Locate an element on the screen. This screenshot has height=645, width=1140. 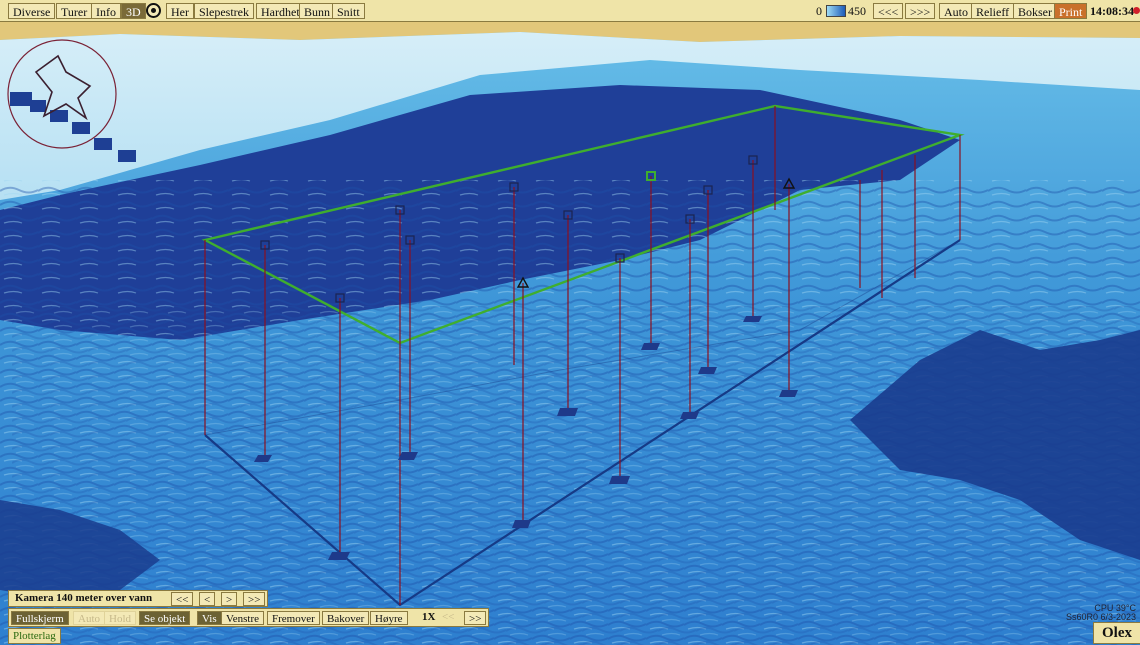
menu-bunn: Bunn is located at coordinates (317, 11).